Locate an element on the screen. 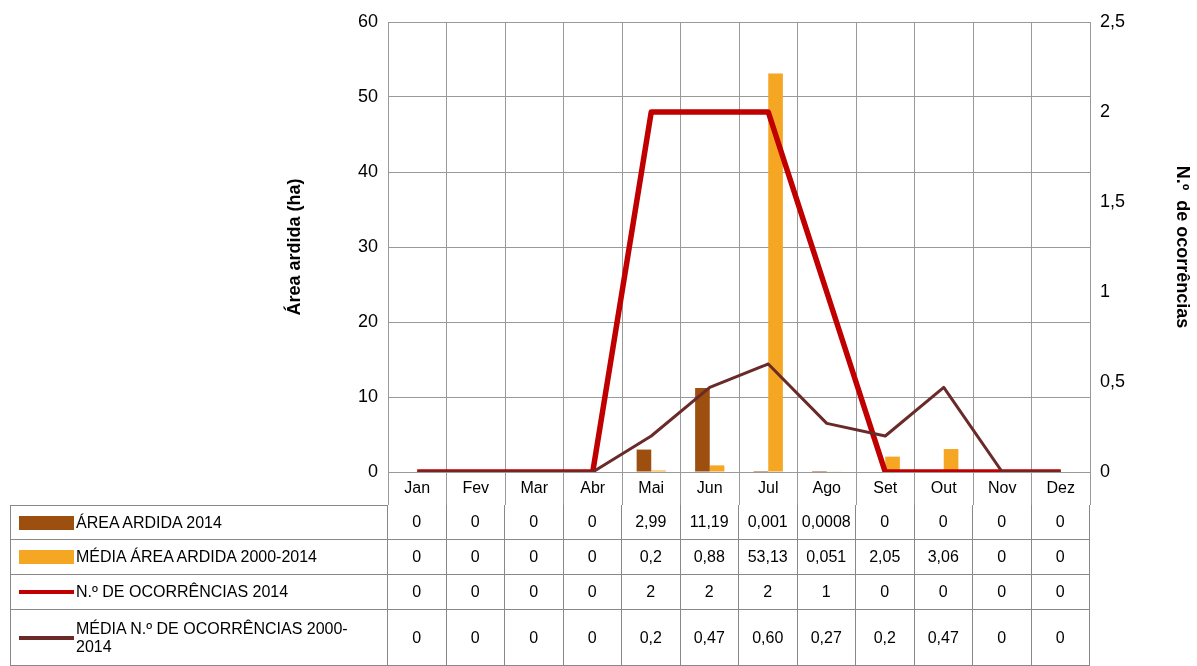  y2-axis-title: N.º de ocorrências is located at coordinates (1183, 247).